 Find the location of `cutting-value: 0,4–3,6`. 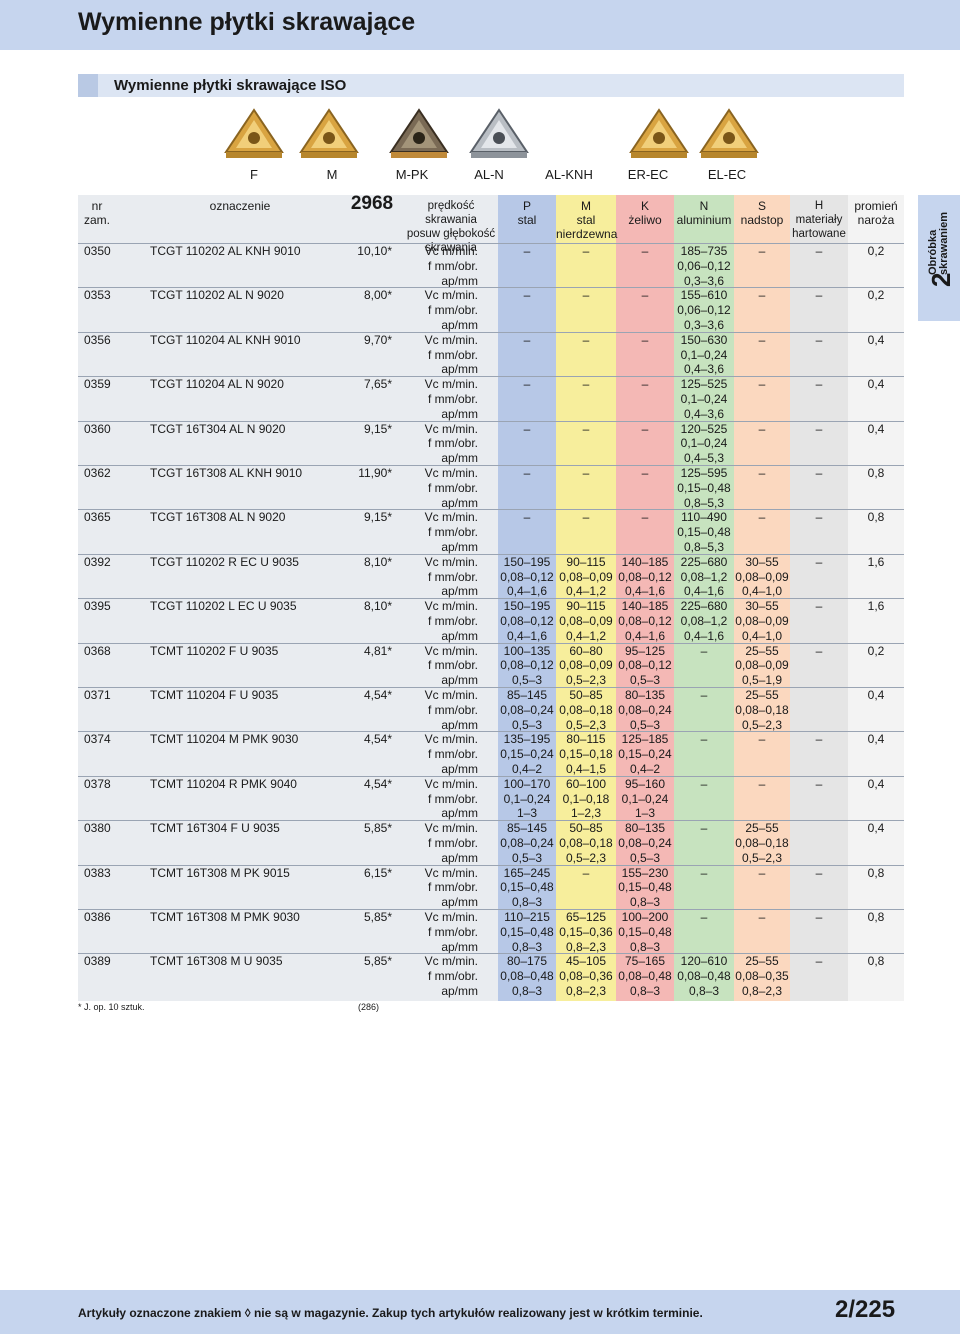

cutting-value: 0,4–3,6 is located at coordinates (704, 413).